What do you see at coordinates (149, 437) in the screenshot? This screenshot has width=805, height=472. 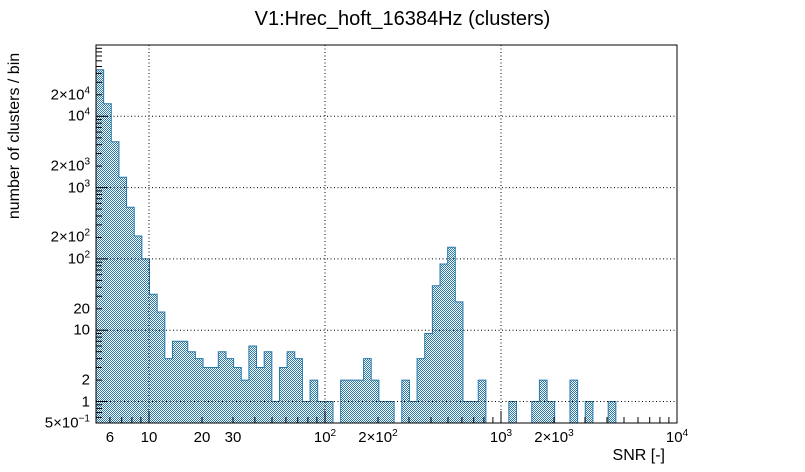 I see `x-tick-label-10: 10` at bounding box center [149, 437].